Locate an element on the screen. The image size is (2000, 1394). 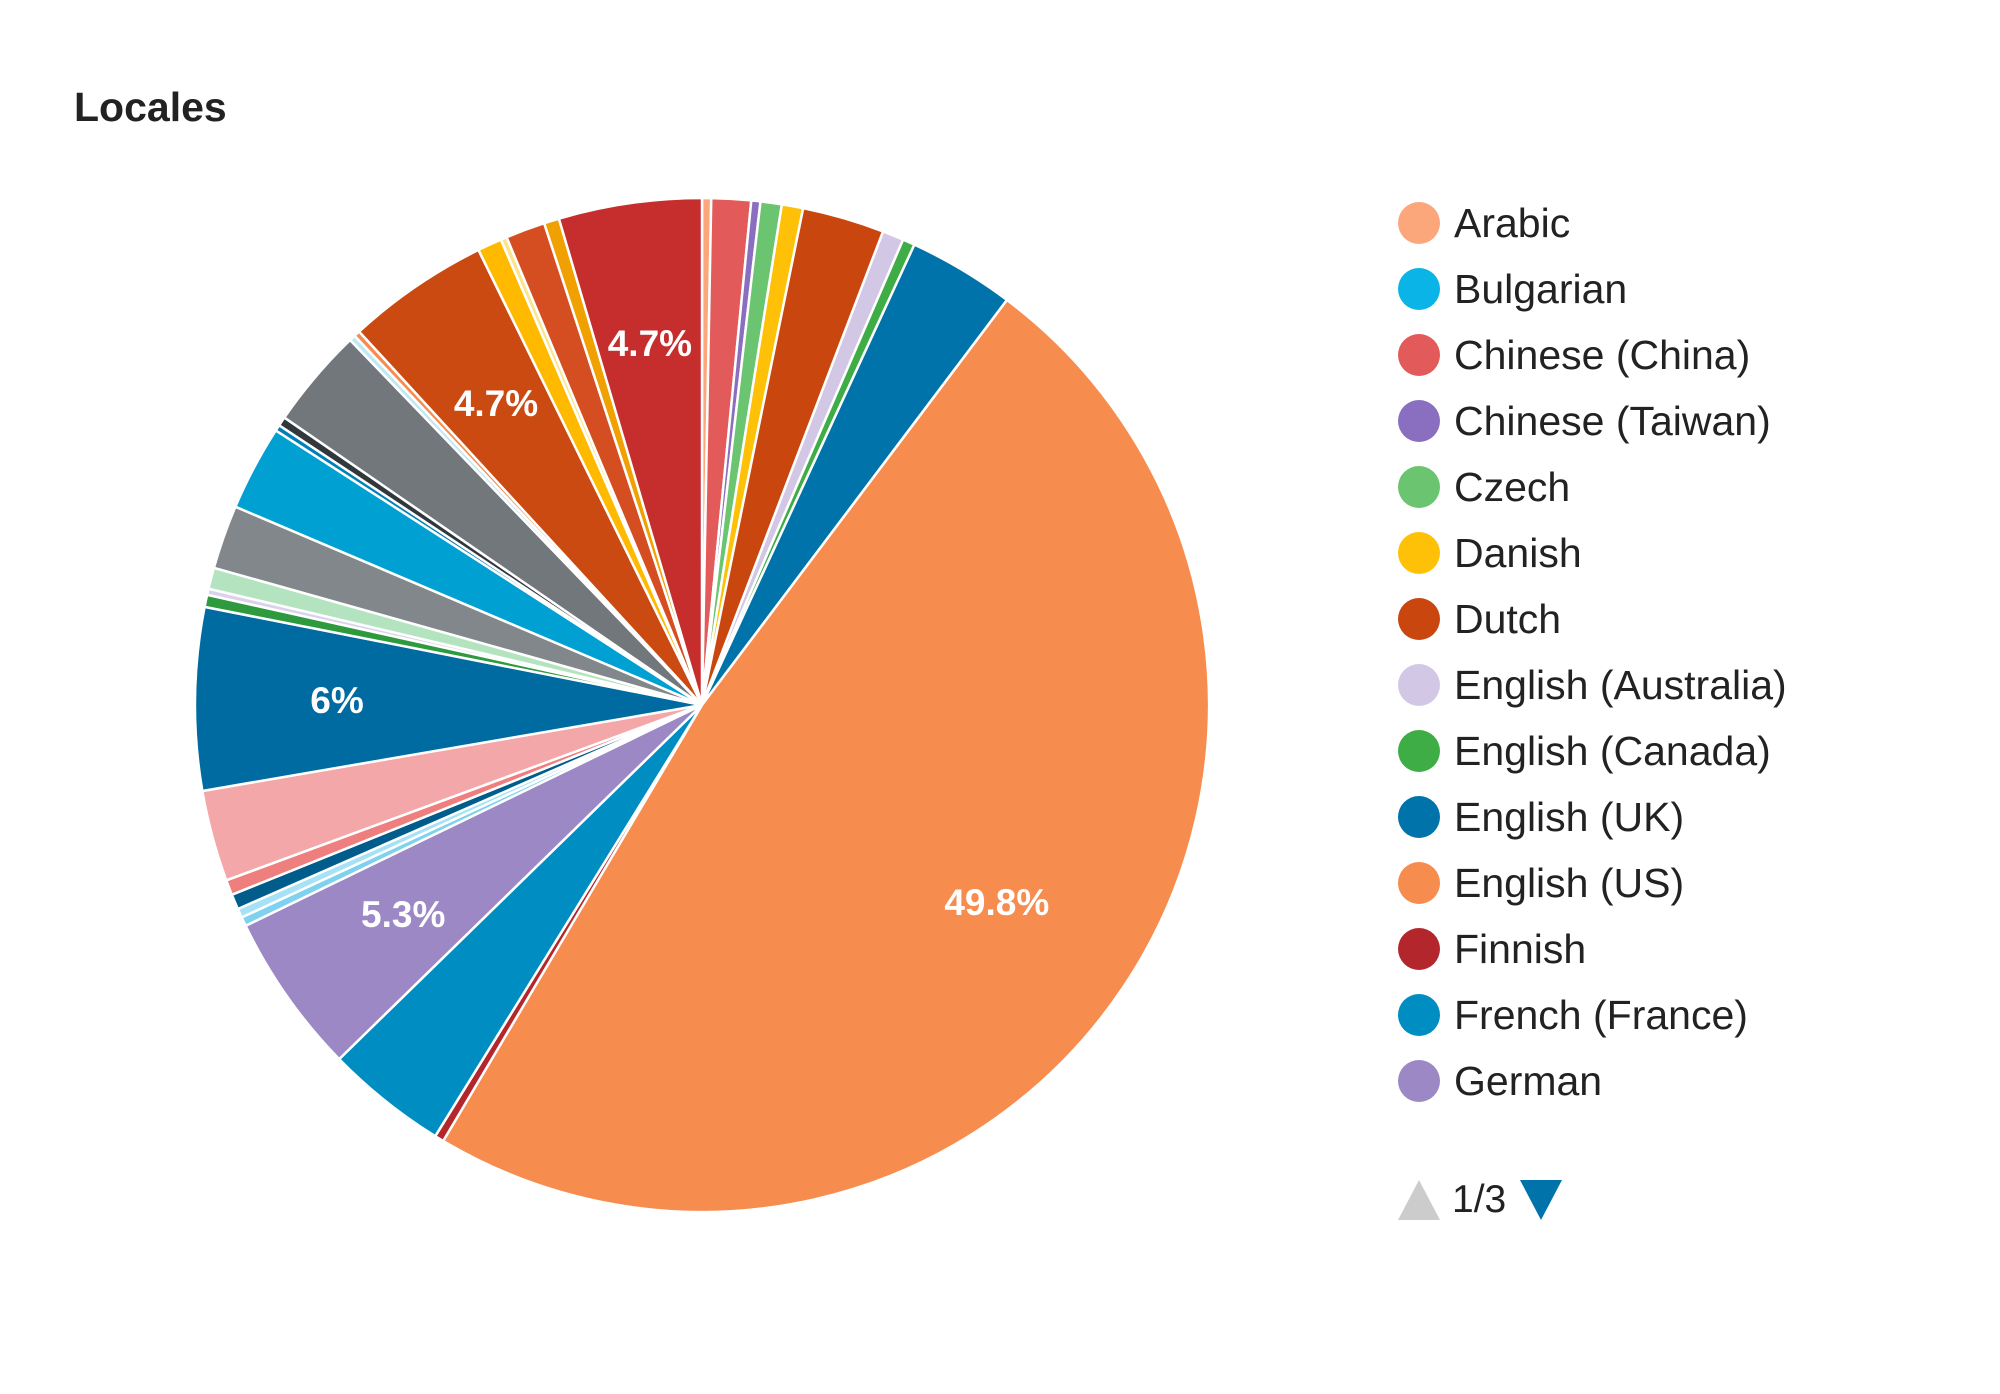
legend-item-bulgarian: Bulgarian is located at coordinates (1678, 289).